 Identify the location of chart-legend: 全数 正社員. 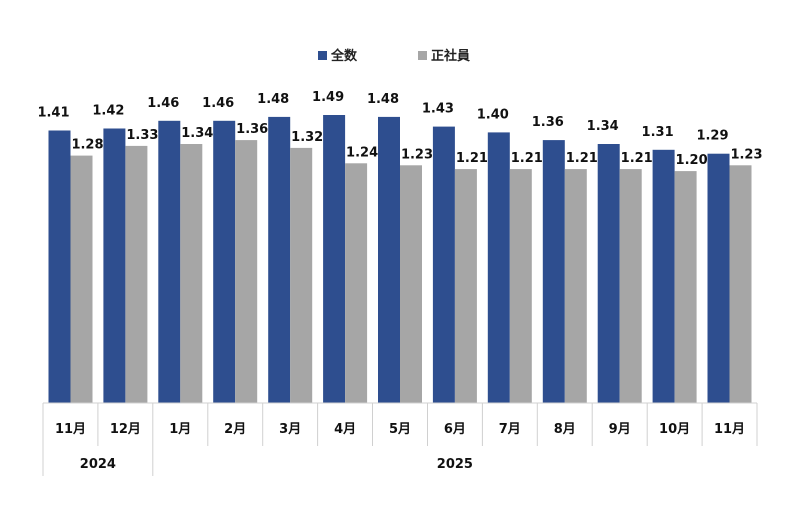
(394, 56).